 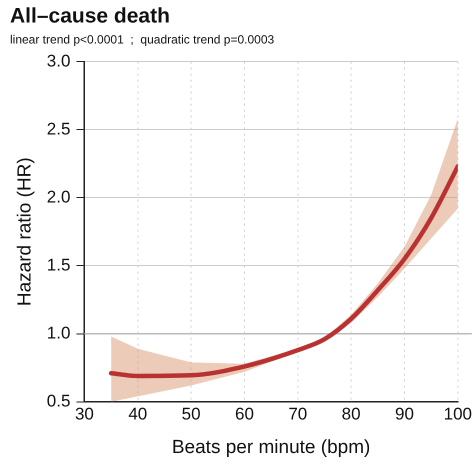 What do you see at coordinates (351, 414) in the screenshot?
I see `x-tick-label: 80` at bounding box center [351, 414].